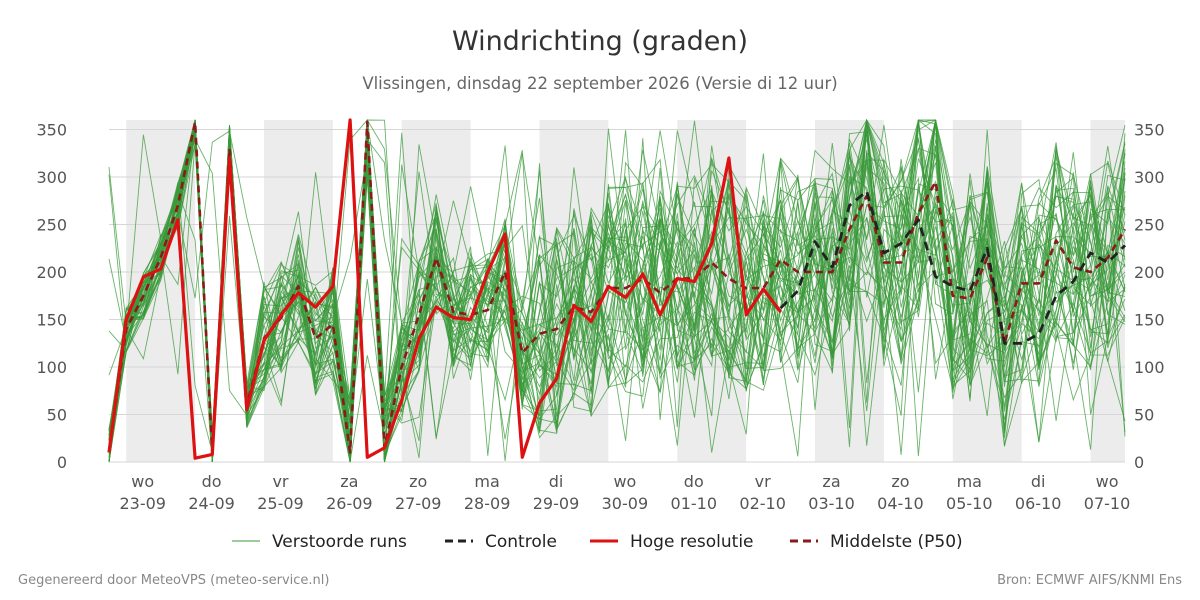  Describe the element at coordinates (521, 542) in the screenshot. I see `legend-label: Controle` at that location.